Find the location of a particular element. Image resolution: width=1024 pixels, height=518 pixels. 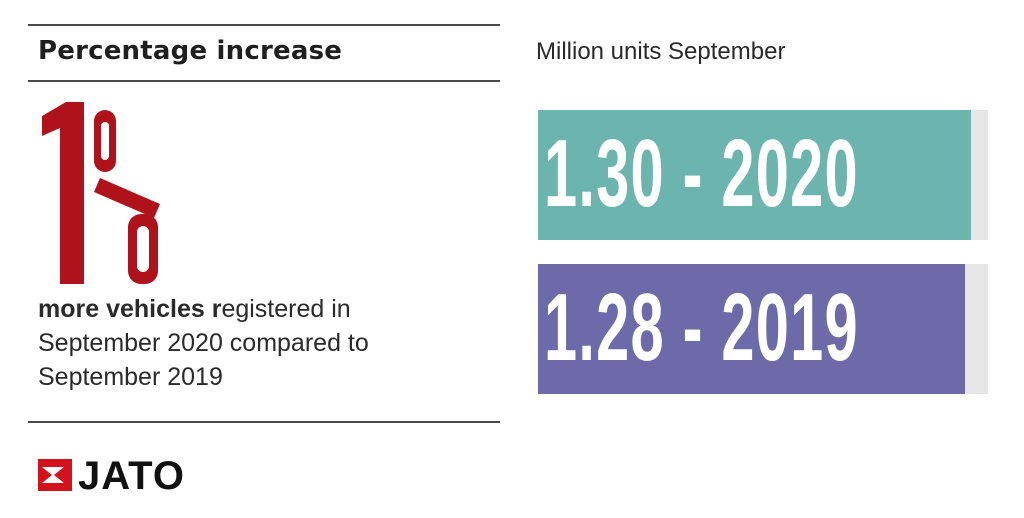

bar-label-2019: 1.28 - 2019 is located at coordinates (701, 327).